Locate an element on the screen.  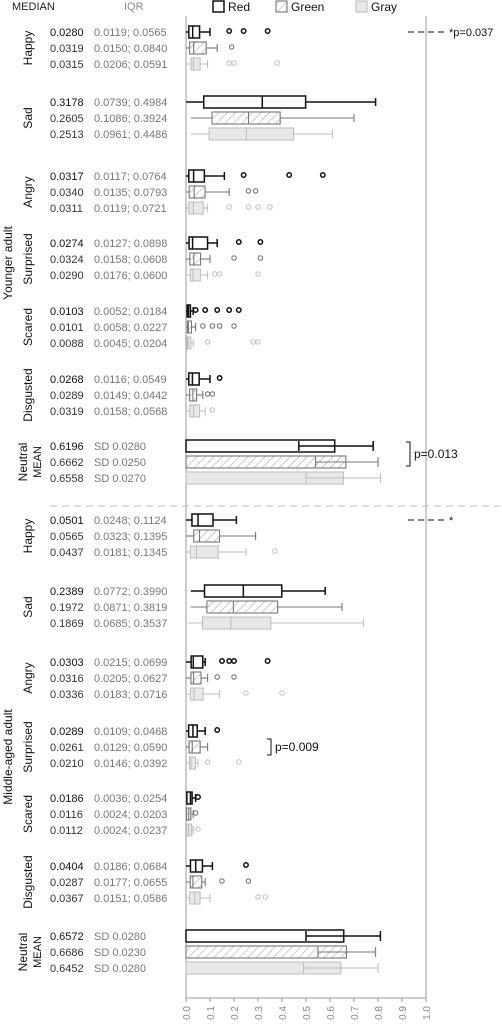
iqr-value: 0.0215; 0.0699 is located at coordinates (130, 663).